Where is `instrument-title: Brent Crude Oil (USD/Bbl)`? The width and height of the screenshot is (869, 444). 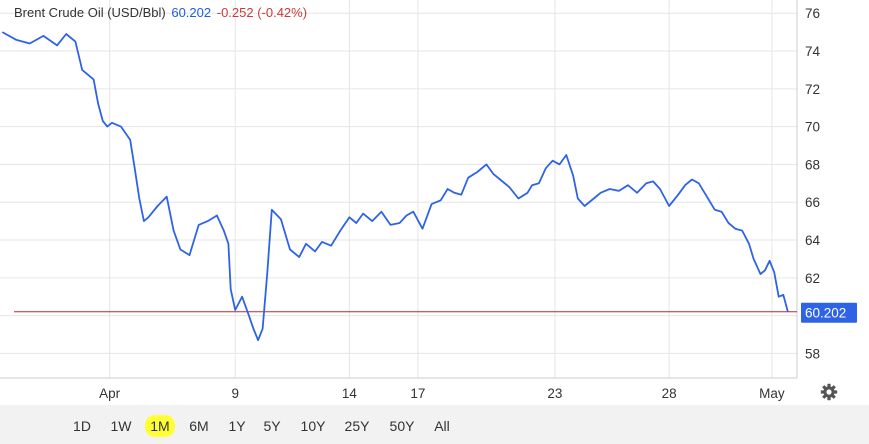
instrument-title: Brent Crude Oil (USD/Bbl) is located at coordinates (90, 12).